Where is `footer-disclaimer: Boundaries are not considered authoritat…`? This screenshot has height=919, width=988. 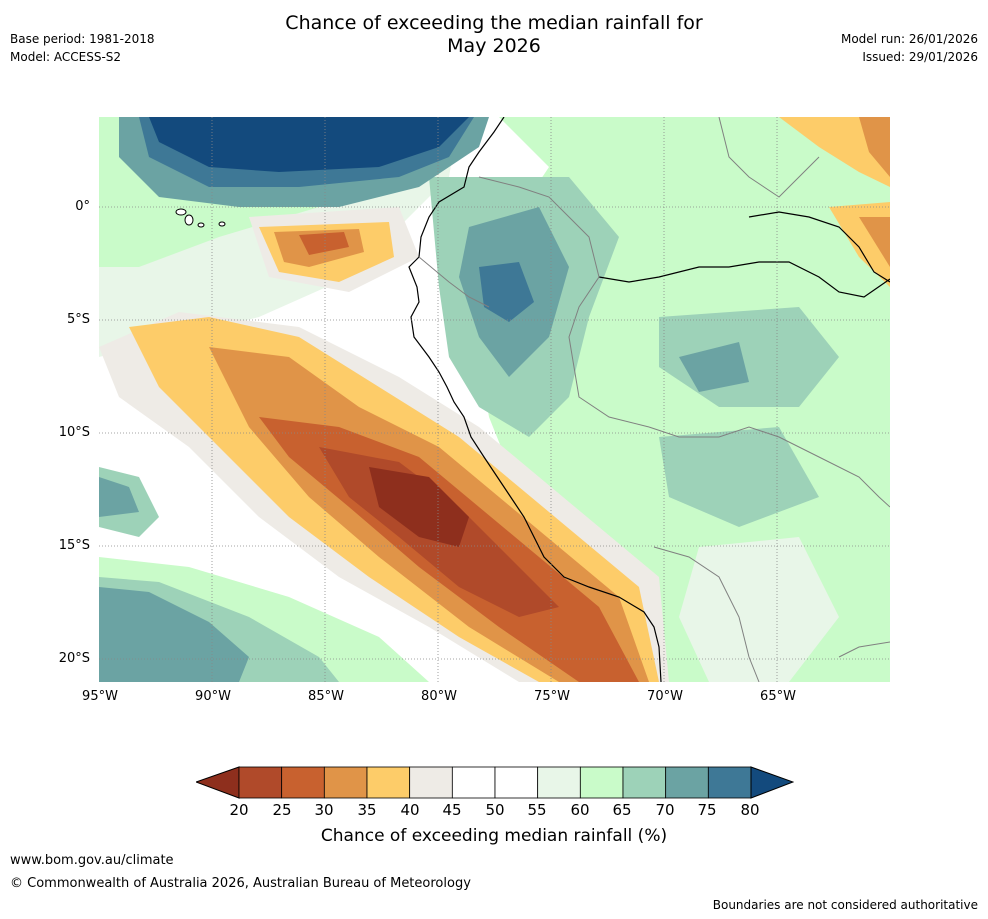 footer-disclaimer: Boundaries are not considered authoritat… is located at coordinates (845, 905).